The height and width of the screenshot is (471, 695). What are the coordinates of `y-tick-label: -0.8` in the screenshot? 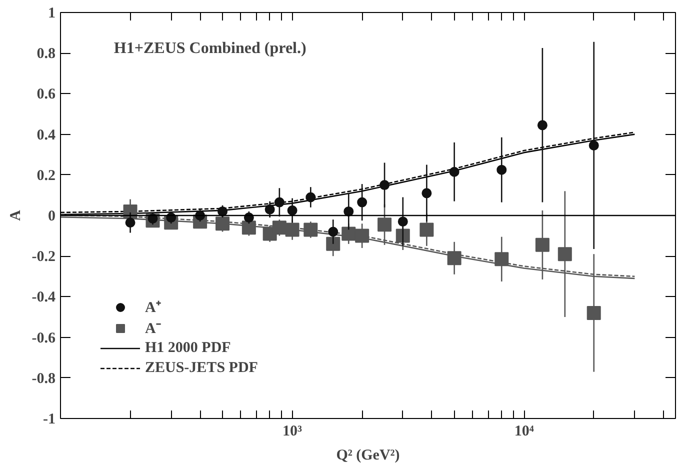 It's located at (44, 378).